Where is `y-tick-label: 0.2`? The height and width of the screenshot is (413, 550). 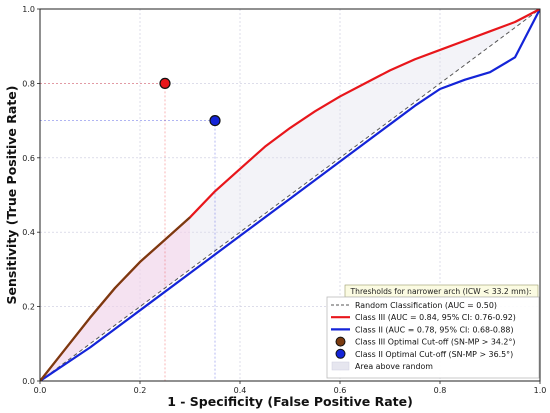 y-tick-label: 0.2 is located at coordinates (28, 307).